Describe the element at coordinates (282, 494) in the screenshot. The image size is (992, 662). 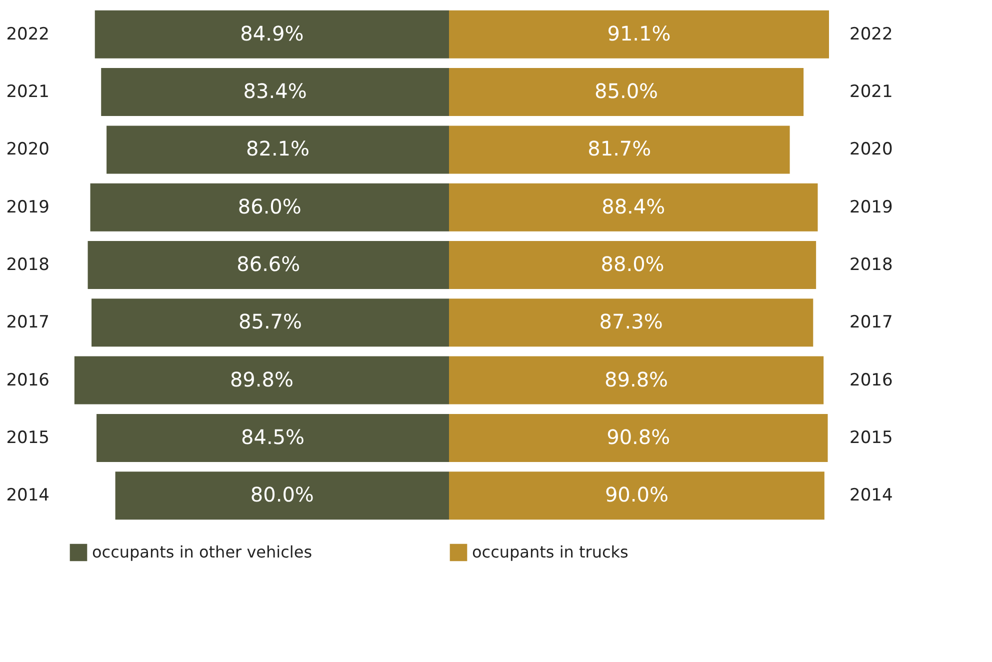
I see `data-label: 80.0%` at that location.